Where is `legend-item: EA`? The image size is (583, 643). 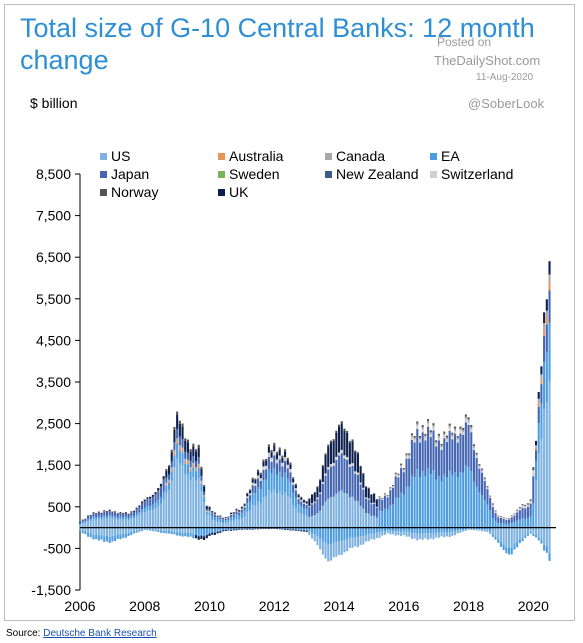 legend-item: EA is located at coordinates (445, 156).